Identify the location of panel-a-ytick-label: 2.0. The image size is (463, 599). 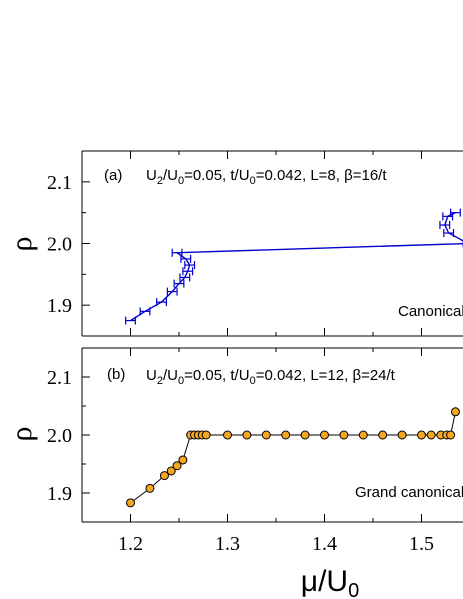
(59, 245).